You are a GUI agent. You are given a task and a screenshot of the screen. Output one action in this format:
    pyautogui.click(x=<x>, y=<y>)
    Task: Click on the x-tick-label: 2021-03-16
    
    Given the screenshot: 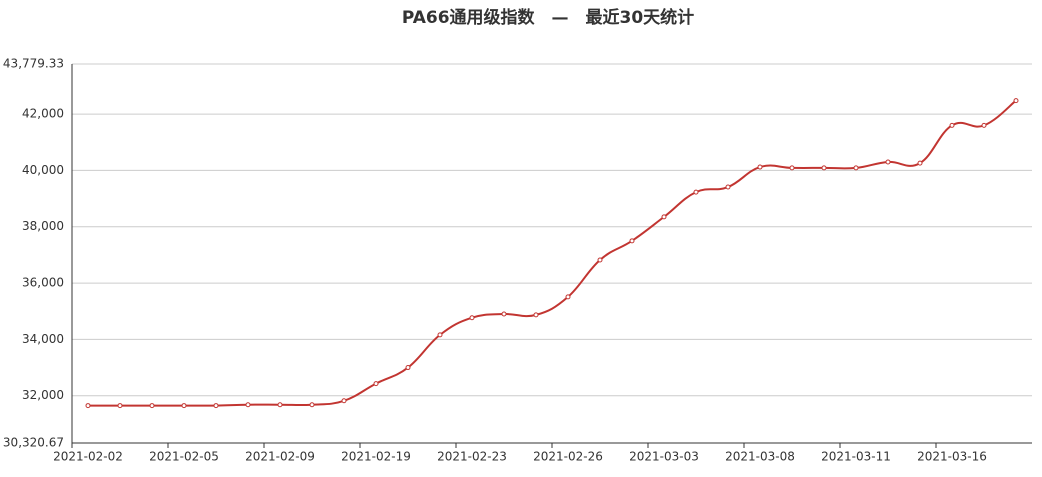 What is the action you would take?
    pyautogui.click(x=952, y=457)
    